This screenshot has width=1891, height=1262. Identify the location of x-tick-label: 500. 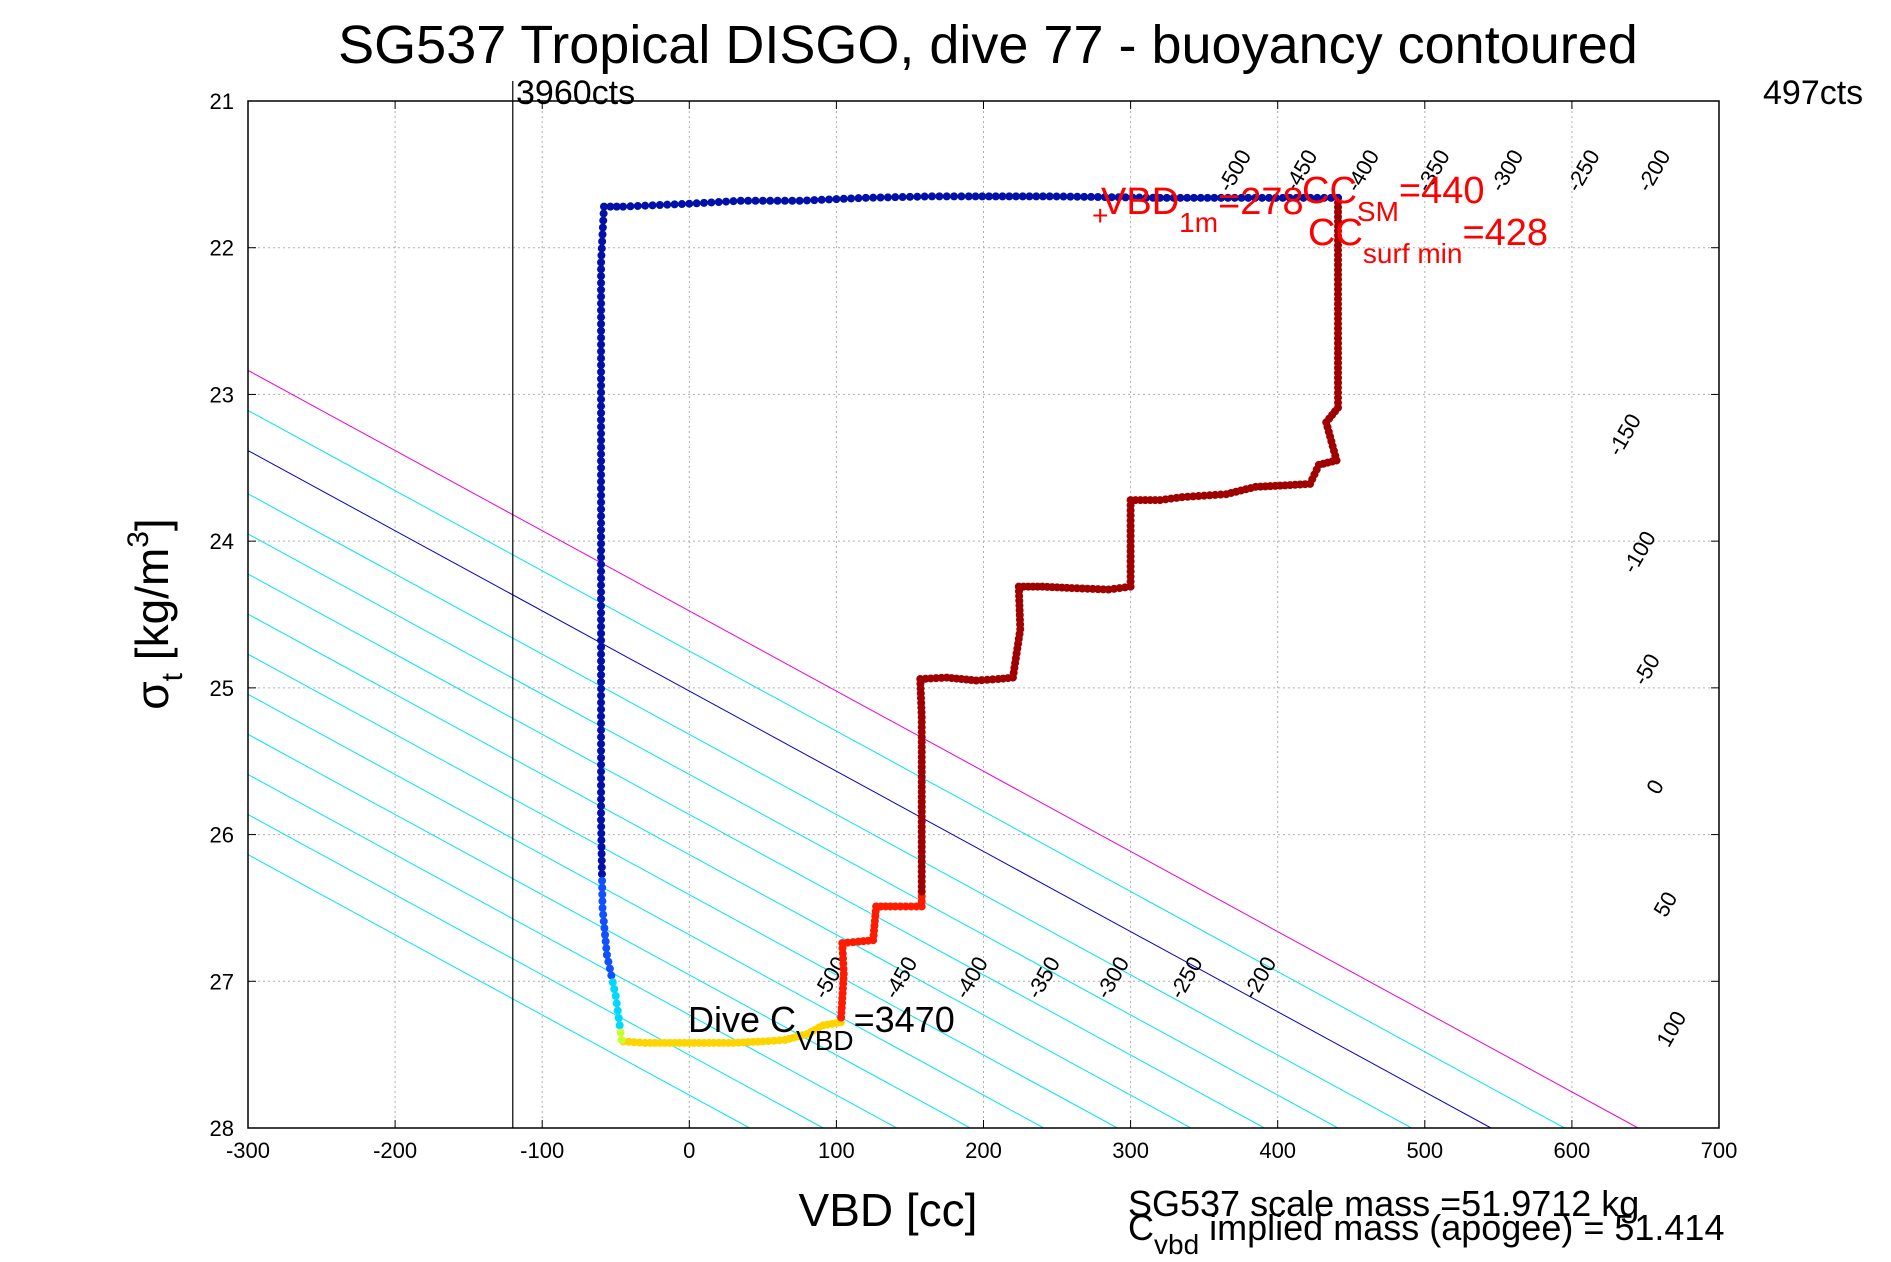
(1424, 1150).